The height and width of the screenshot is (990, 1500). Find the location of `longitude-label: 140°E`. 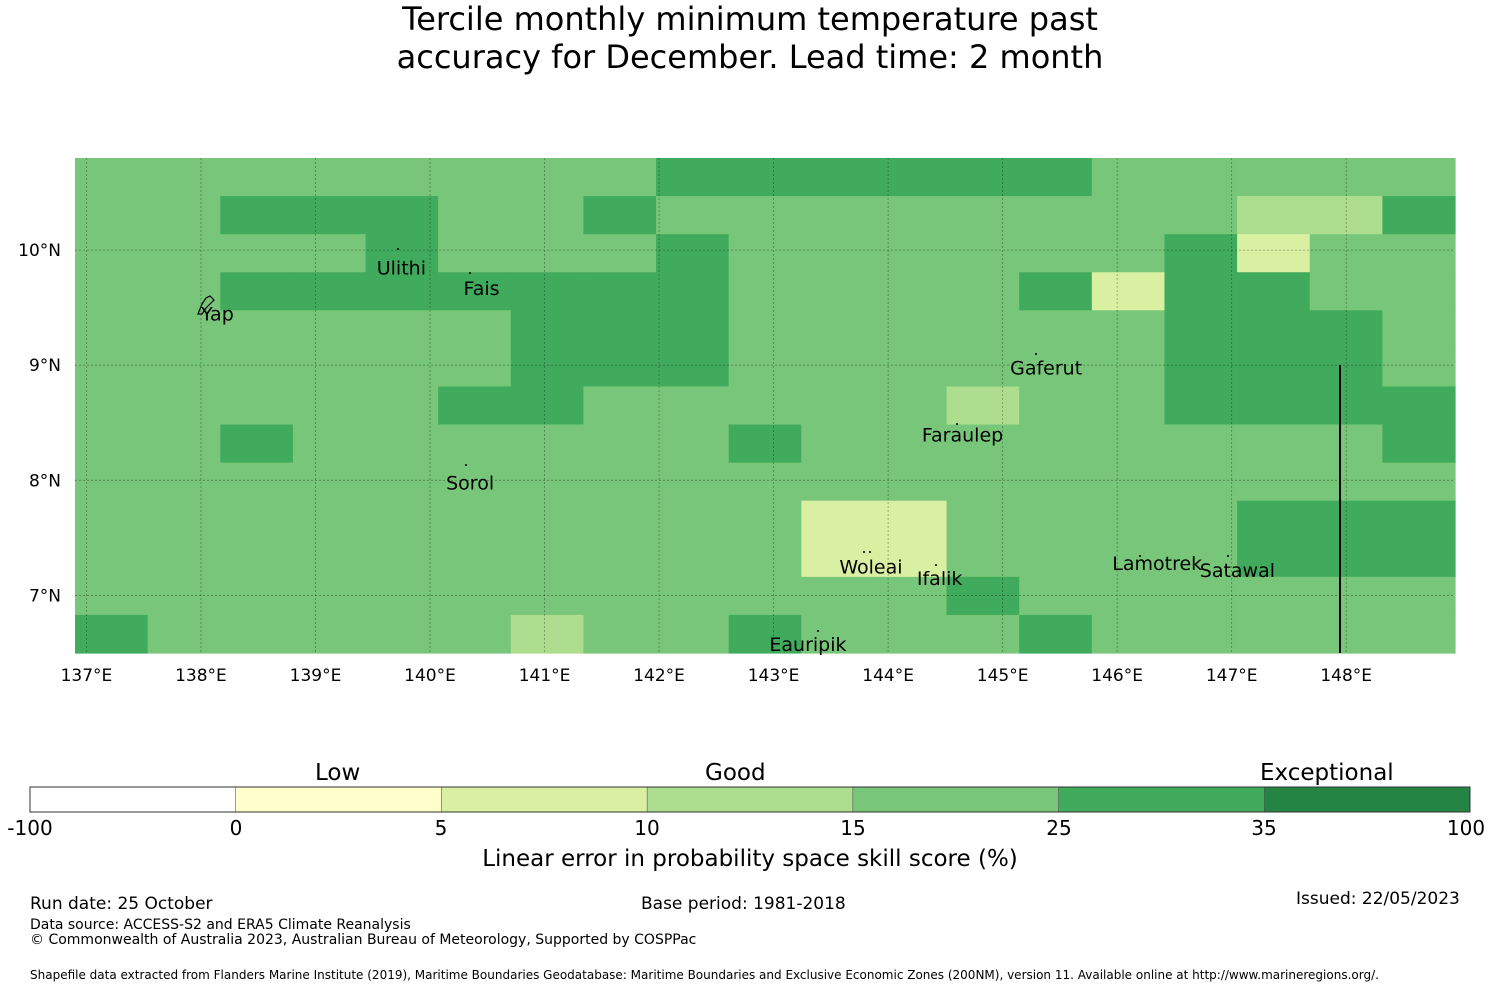

longitude-label: 140°E is located at coordinates (430, 676).